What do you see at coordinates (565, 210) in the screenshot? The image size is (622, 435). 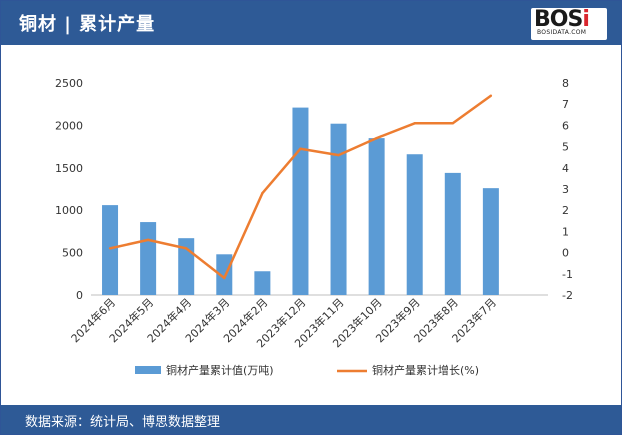 I see `right-axis-tick-label: 2` at bounding box center [565, 210].